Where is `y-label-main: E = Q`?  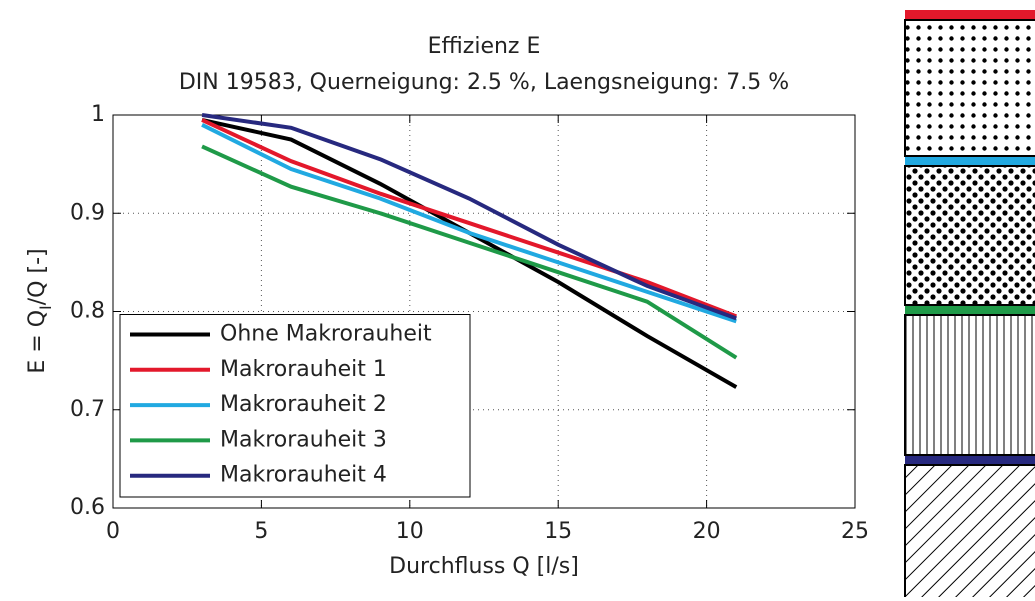
y-label-main: E = Q is located at coordinates (37, 342).